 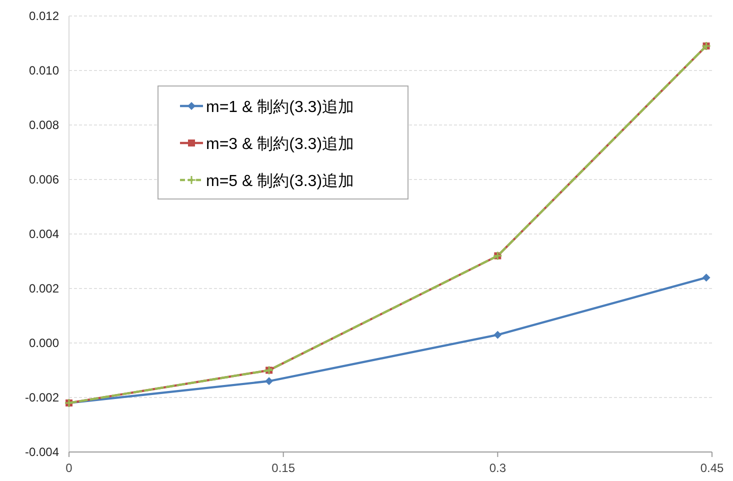 What do you see at coordinates (44, 16) in the screenshot?
I see `y-tick-label: 0.012` at bounding box center [44, 16].